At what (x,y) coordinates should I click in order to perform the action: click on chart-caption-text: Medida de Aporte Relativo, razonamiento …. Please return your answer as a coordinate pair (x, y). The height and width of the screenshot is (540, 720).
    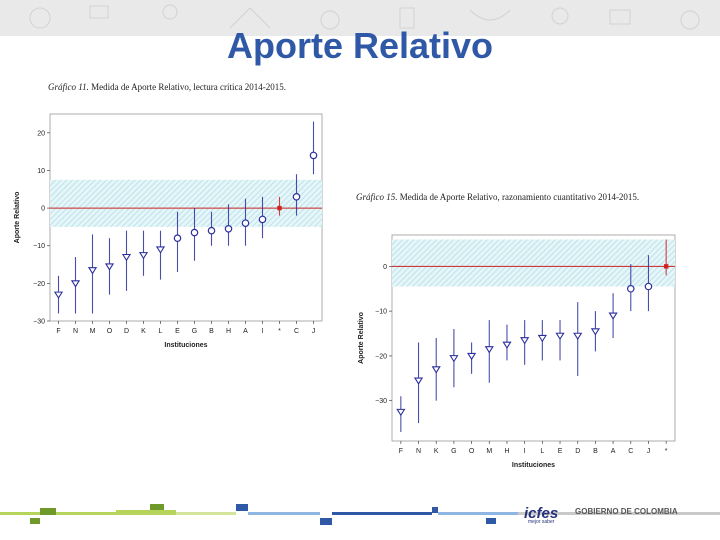
    Looking at the image, I should click on (519, 197).